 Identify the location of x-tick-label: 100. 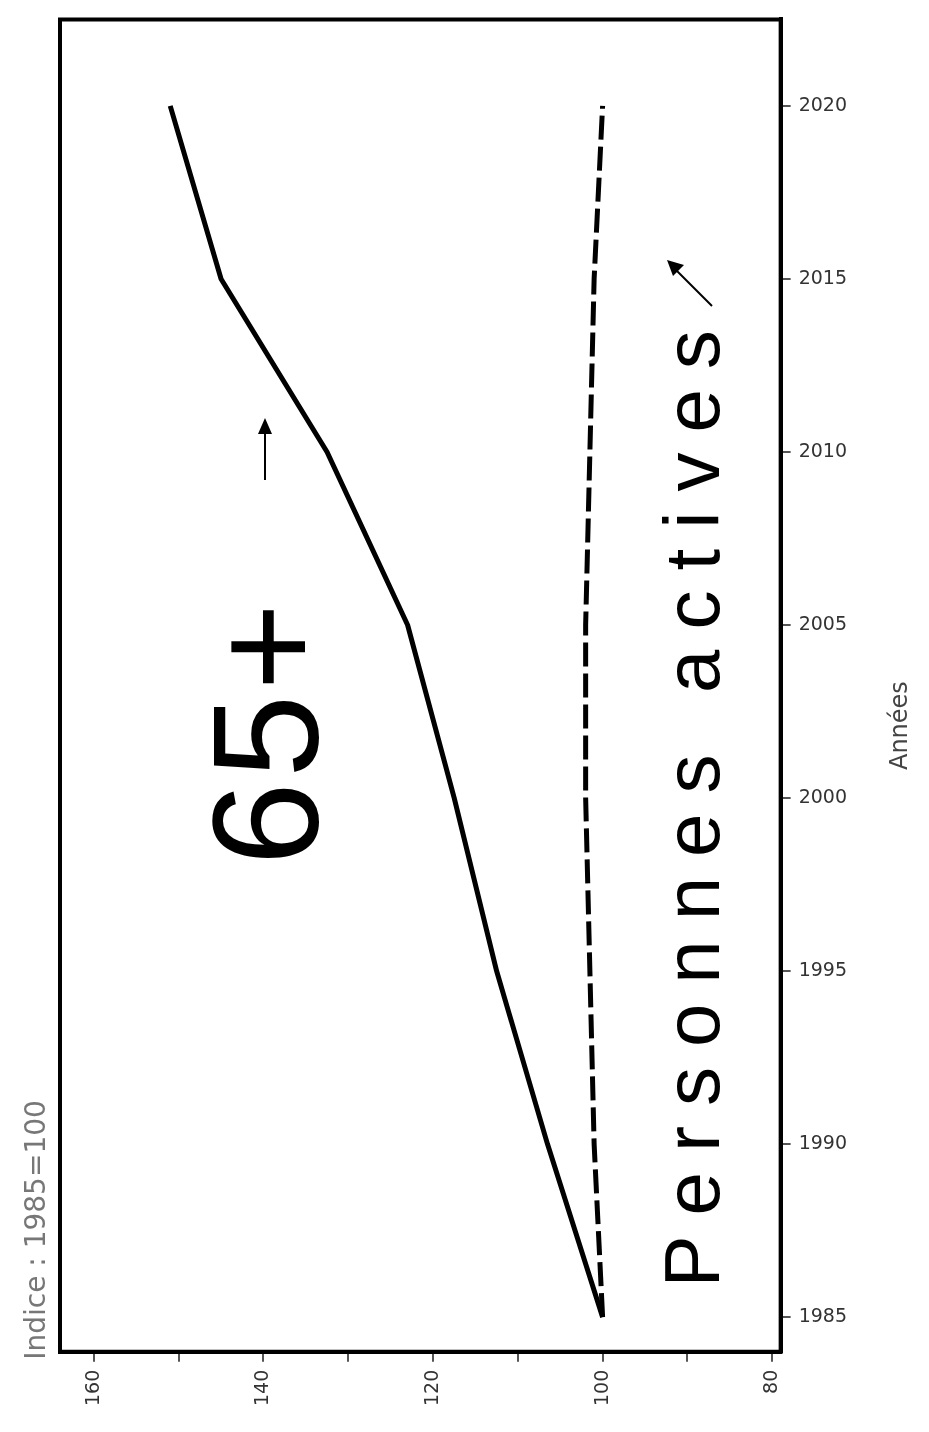
(600, 1387).